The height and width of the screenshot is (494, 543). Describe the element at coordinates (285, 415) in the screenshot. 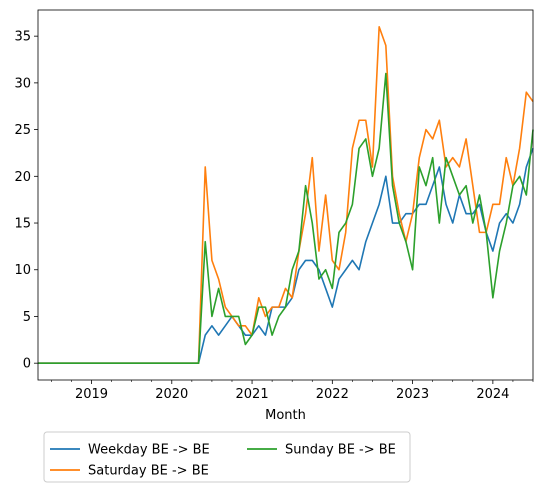

I see `x-axis-label: Month` at that location.